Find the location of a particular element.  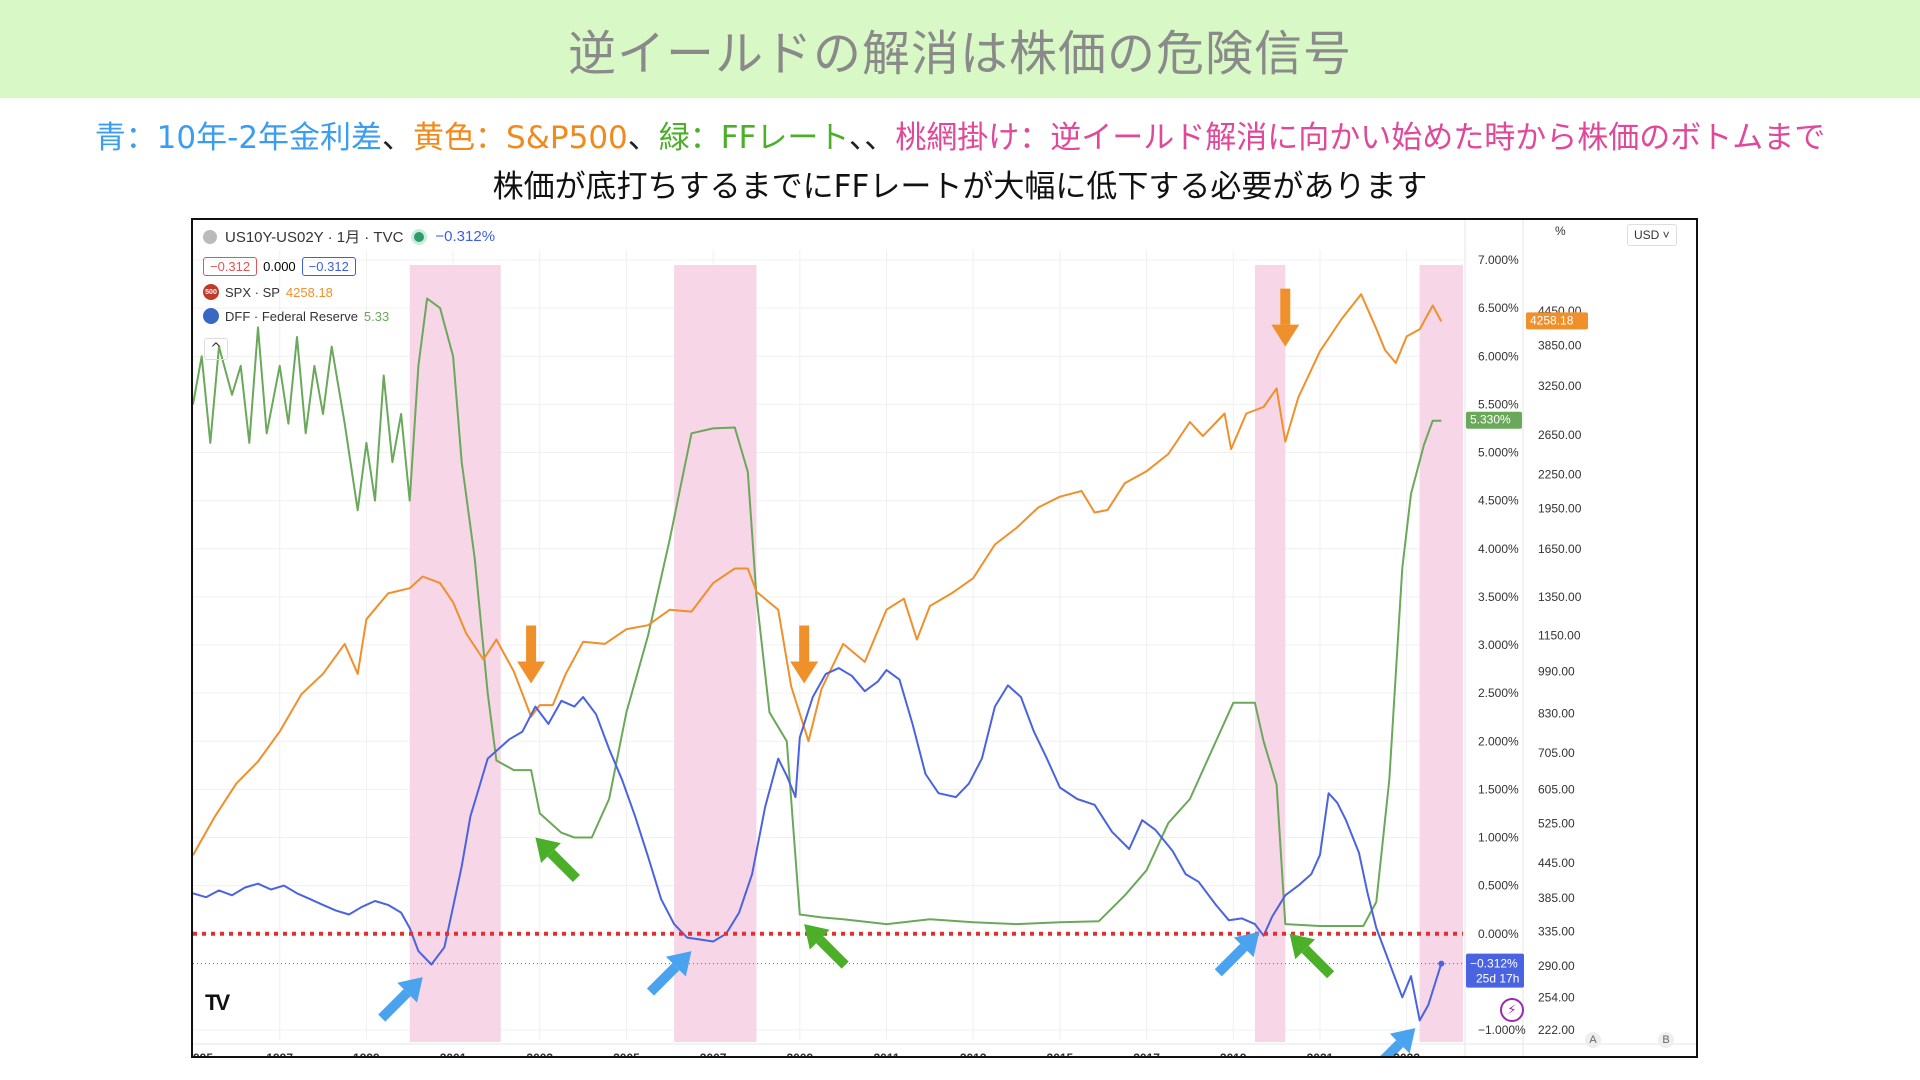

scale-a-button: A is located at coordinates (1593, 1040).